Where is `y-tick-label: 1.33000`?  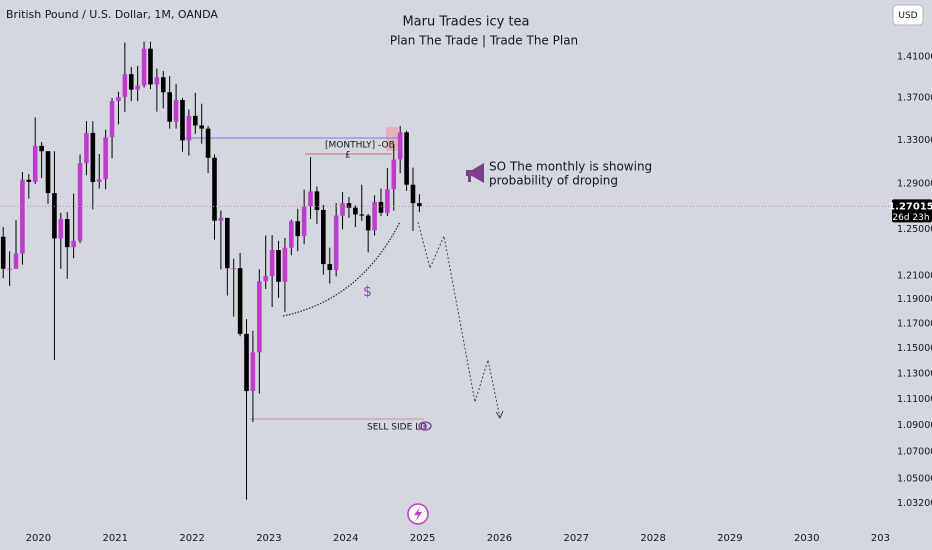 y-tick-label: 1.33000 is located at coordinates (914, 140).